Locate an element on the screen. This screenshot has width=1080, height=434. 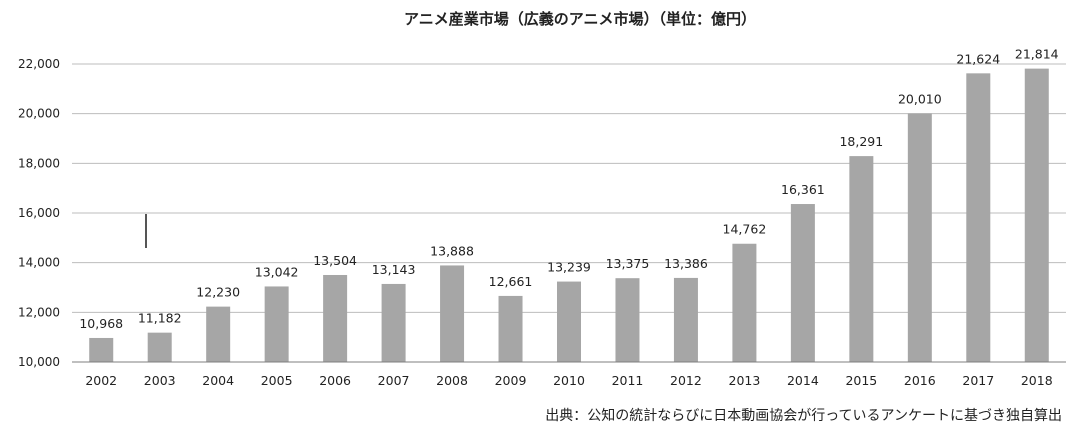
x-tick-label: 2002 is located at coordinates (101, 380).